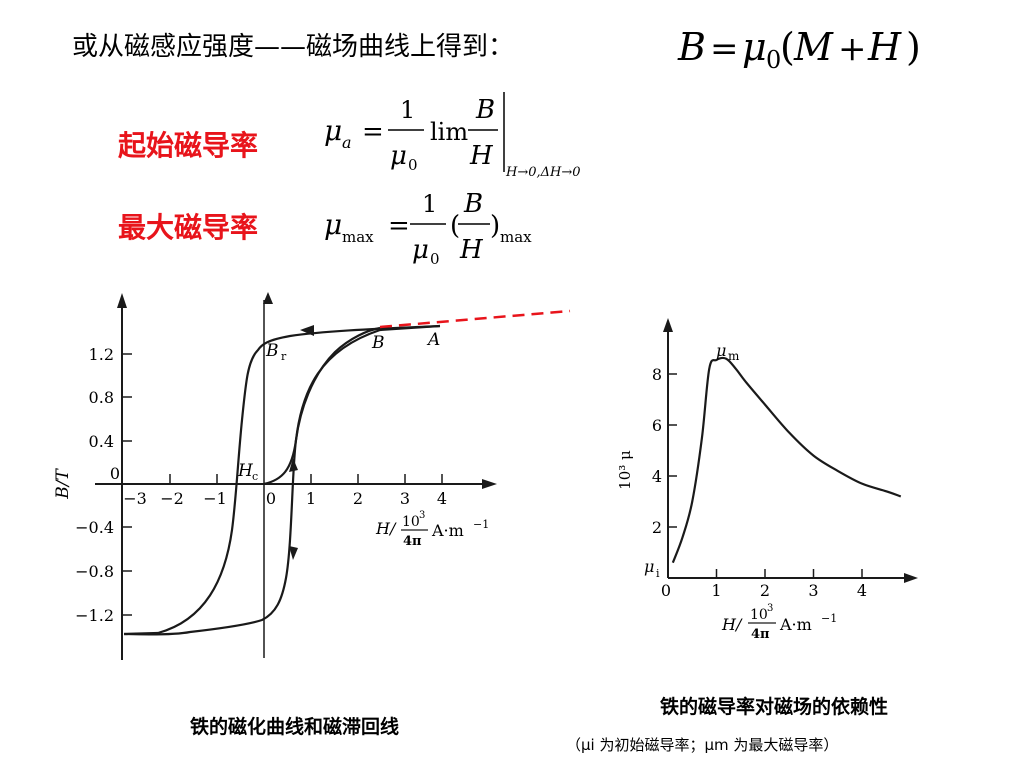 This screenshot has height=768, width=1024. What do you see at coordinates (787, 47) in the screenshot?
I see `formula-paren-open: (` at bounding box center [787, 47].